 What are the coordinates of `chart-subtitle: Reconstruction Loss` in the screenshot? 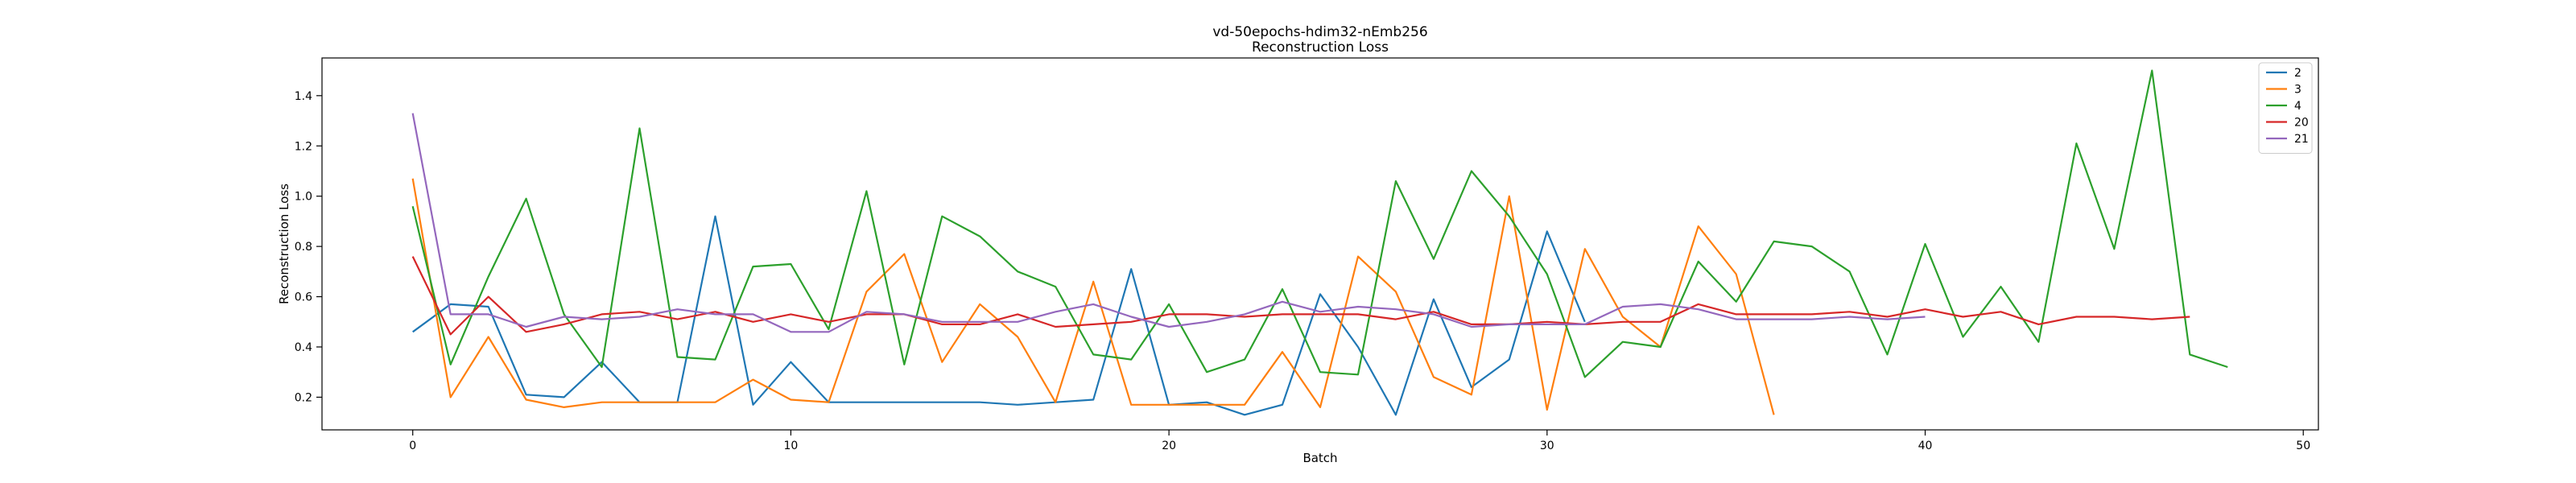 It's located at (1320, 47).